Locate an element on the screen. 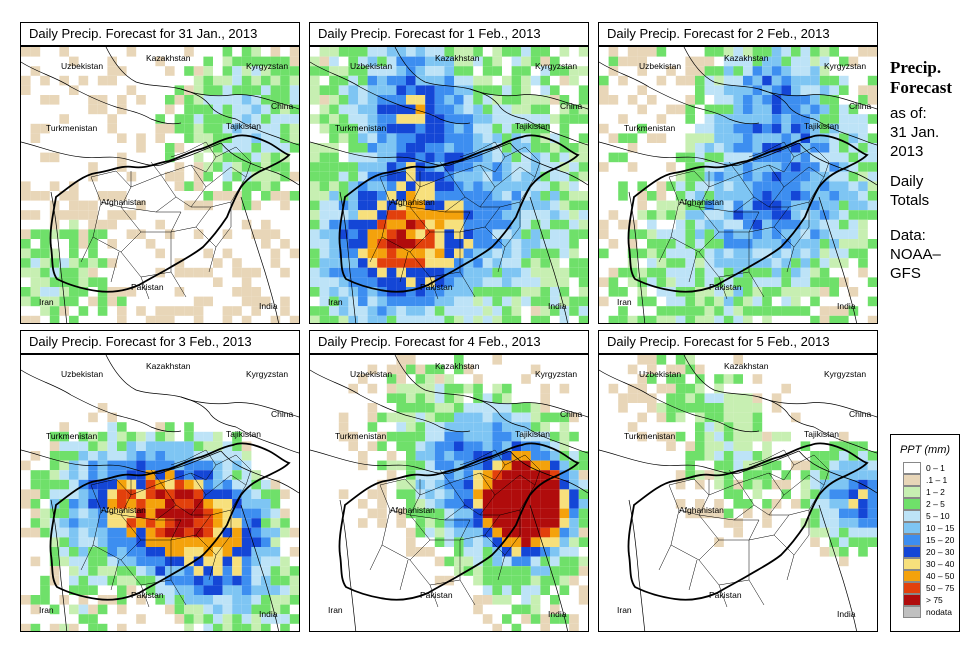 This screenshot has height=646, width=975. panel-title: Daily Precip. Forecast for 1 Feb., 2013 is located at coordinates (449, 34).